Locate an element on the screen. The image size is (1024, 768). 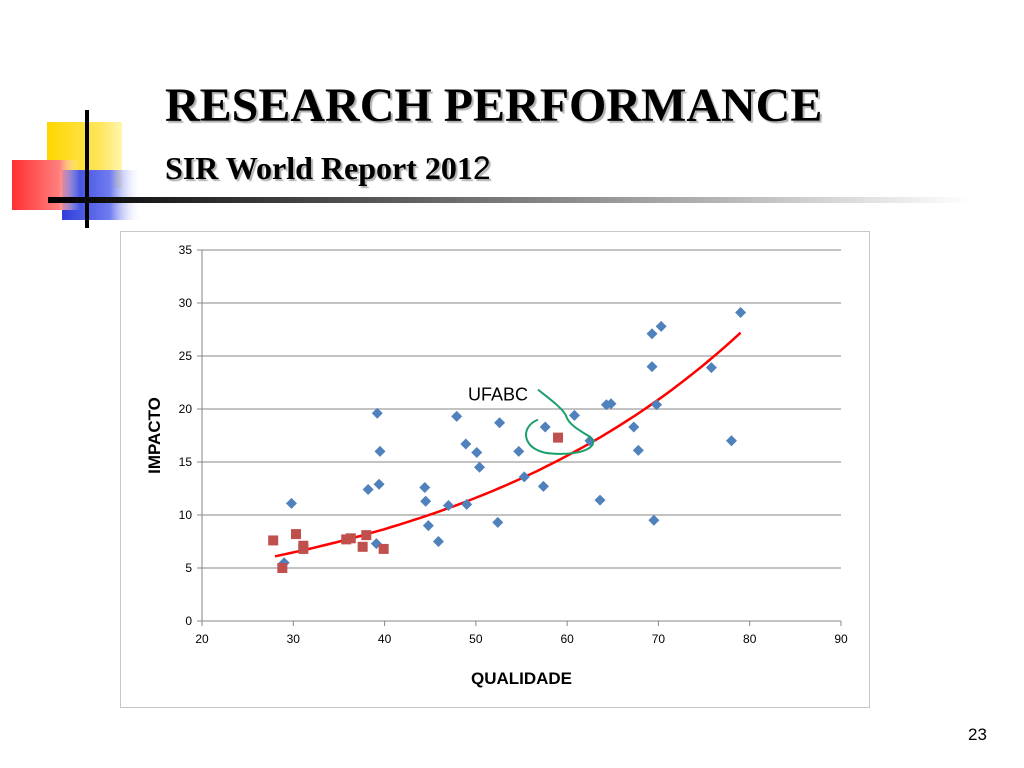
trendline is located at coordinates (508, 444).